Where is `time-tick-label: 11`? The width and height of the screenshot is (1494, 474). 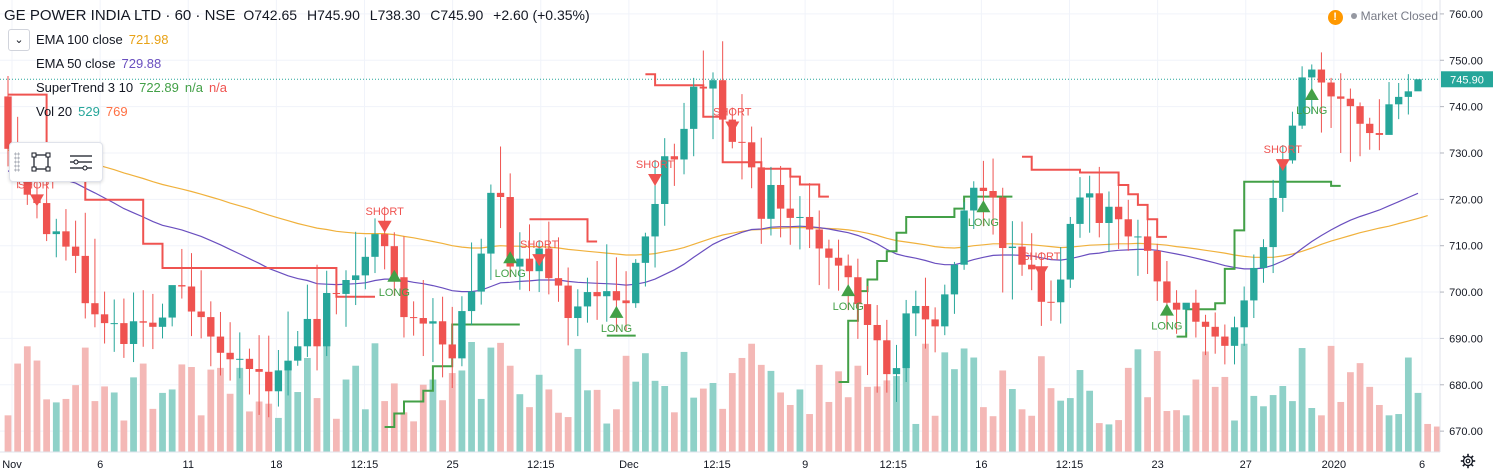
time-tick-label: 11 is located at coordinates (188, 465).